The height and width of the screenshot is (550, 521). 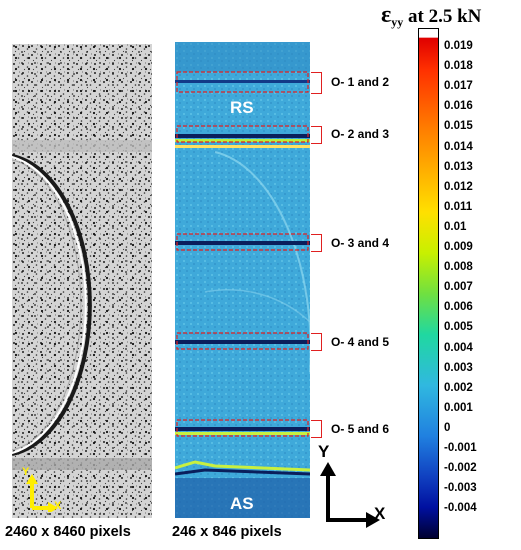 I want to click on colorbar-tick-label: -0.003, so click(x=460, y=488).